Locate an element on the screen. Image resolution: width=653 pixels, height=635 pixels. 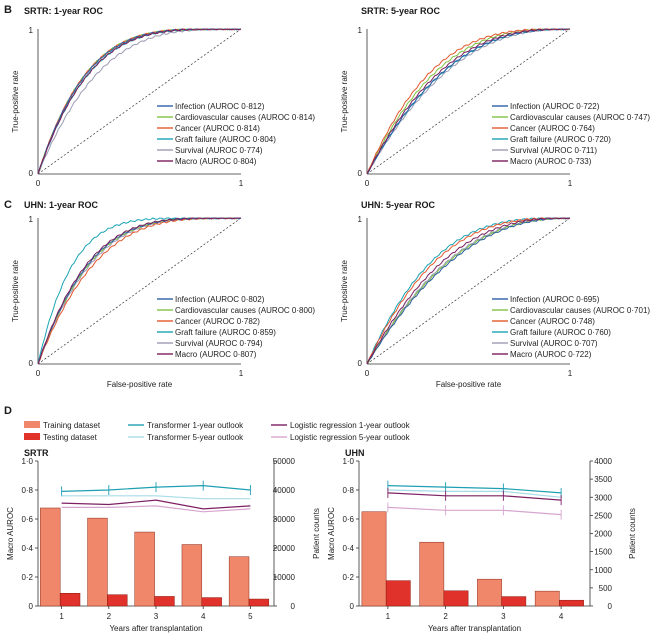
legend-label-macro: Macro (AUROC 0·807) is located at coordinates (216, 354).